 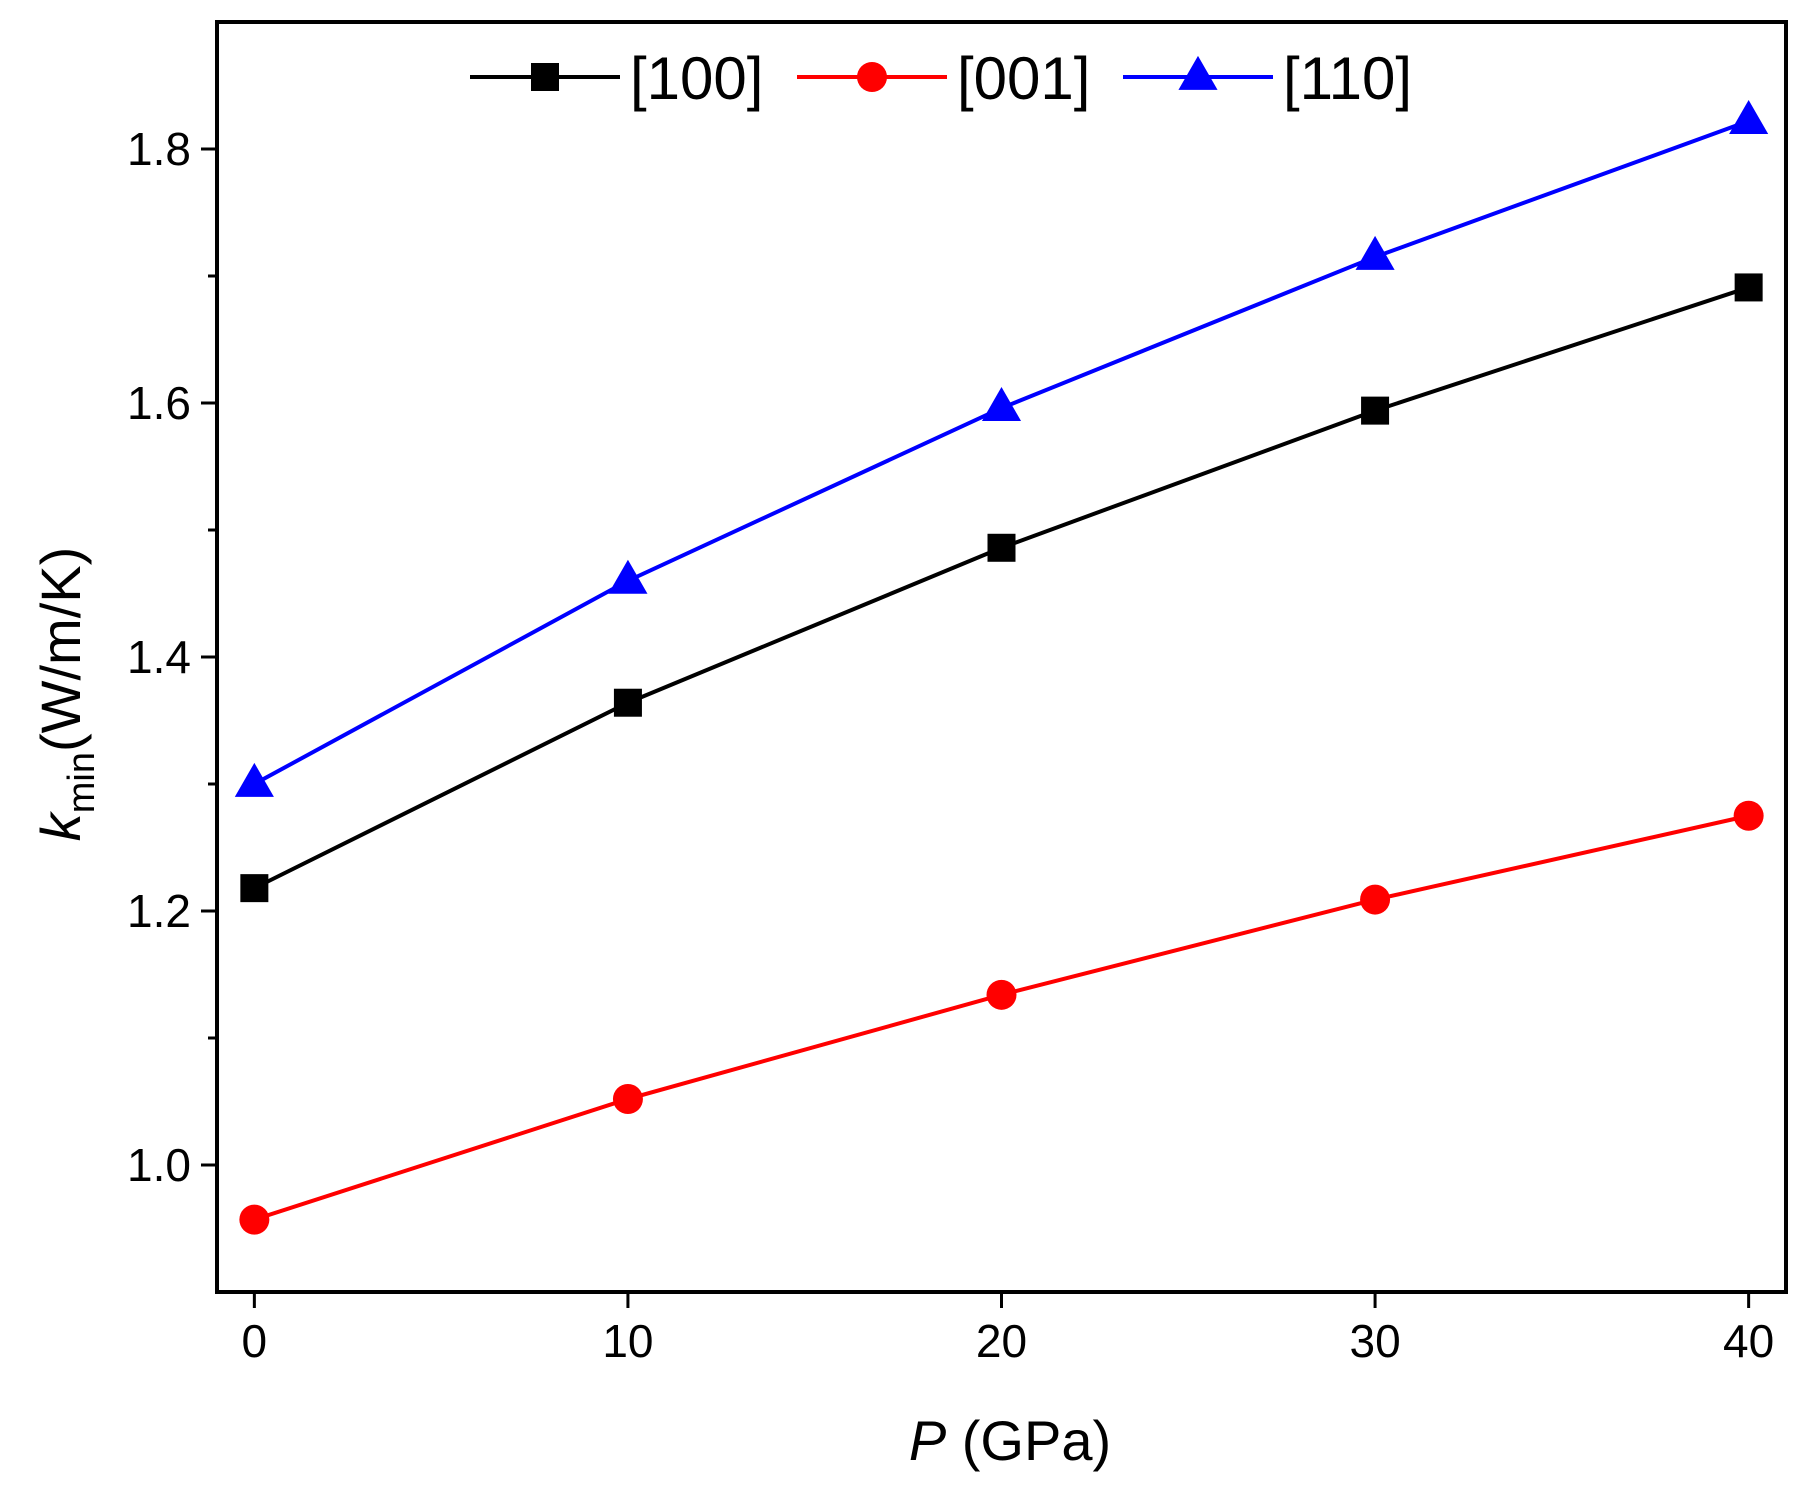 I want to click on x-tick-label: 30, so click(x=1374, y=1341).